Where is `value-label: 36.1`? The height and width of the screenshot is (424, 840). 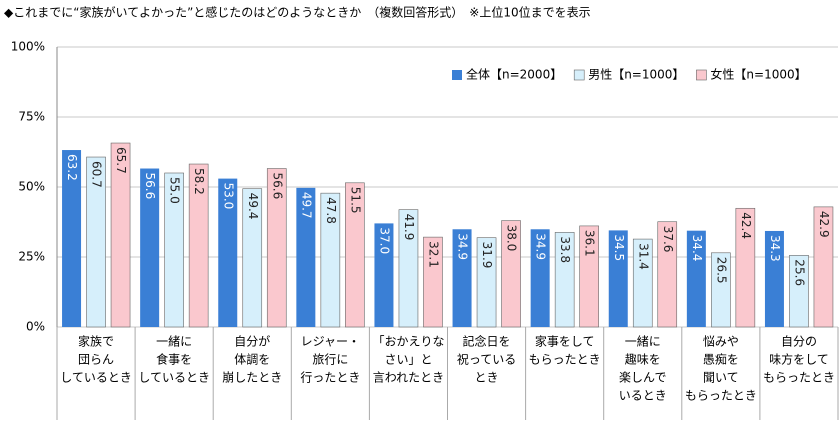 value-label: 36.1 is located at coordinates (590, 243).